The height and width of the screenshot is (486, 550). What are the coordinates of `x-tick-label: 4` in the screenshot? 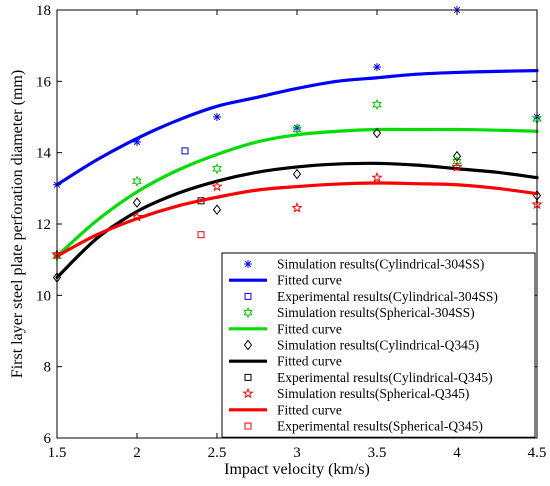 It's located at (457, 453).